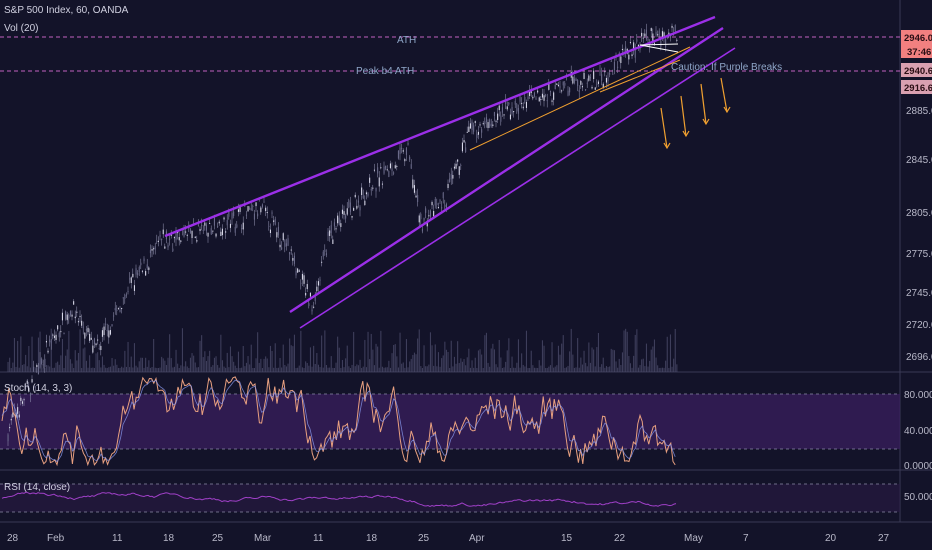 This screenshot has height=550, width=932. Describe the element at coordinates (580, 98) in the screenshot. I see `orange-trend-line` at that location.